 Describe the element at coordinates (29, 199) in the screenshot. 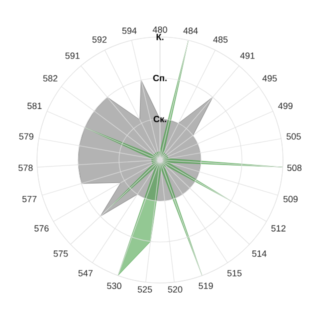

I see `spoke-label: 577` at that location.